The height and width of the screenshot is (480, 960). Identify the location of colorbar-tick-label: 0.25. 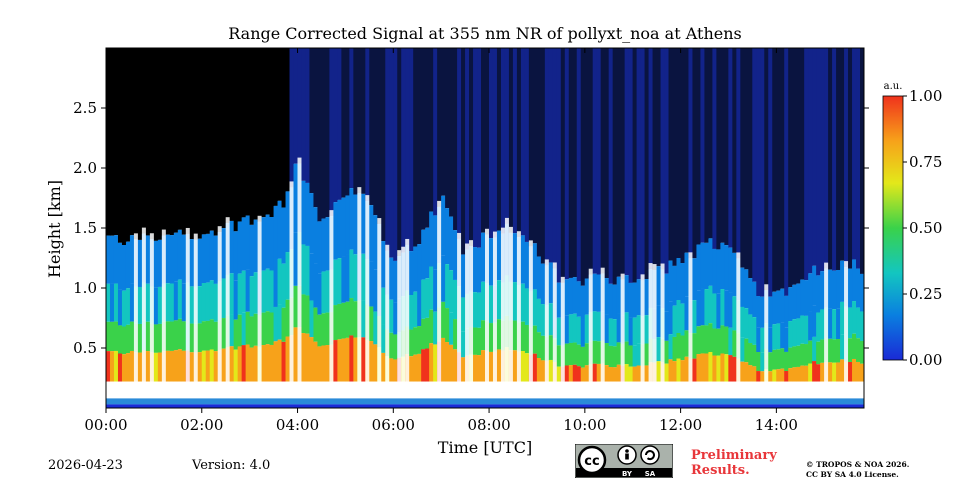
(925, 294).